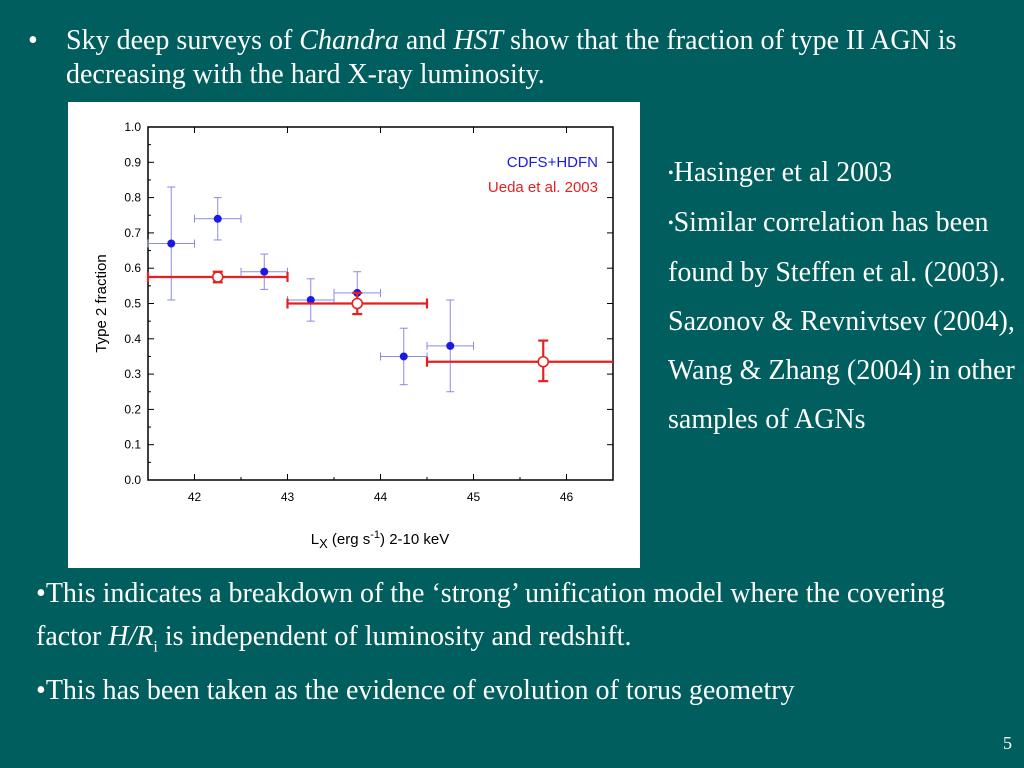 The width and height of the screenshot is (1024, 768). Describe the element at coordinates (132, 233) in the screenshot. I see `y-tick-label: 0.7` at that location.